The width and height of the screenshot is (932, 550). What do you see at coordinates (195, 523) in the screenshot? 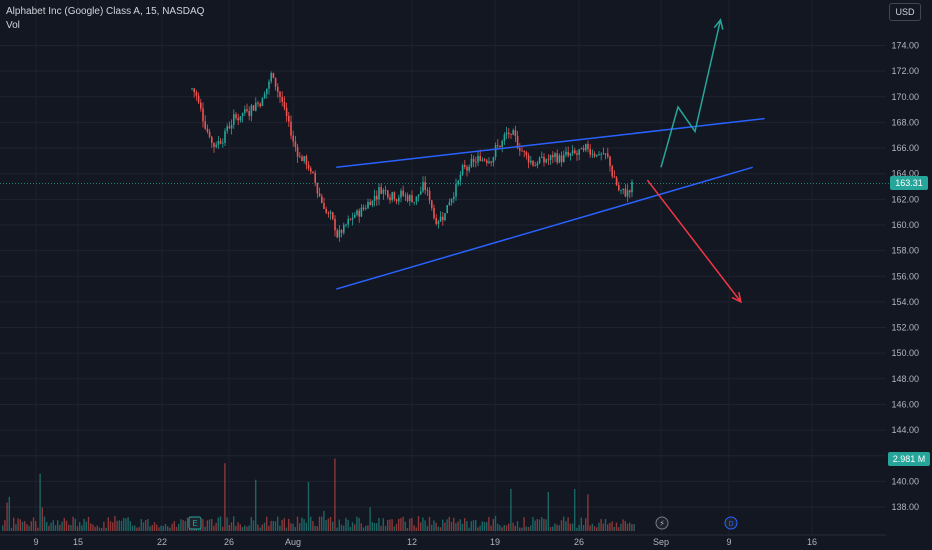
I see `earnings-icon: E` at bounding box center [195, 523].